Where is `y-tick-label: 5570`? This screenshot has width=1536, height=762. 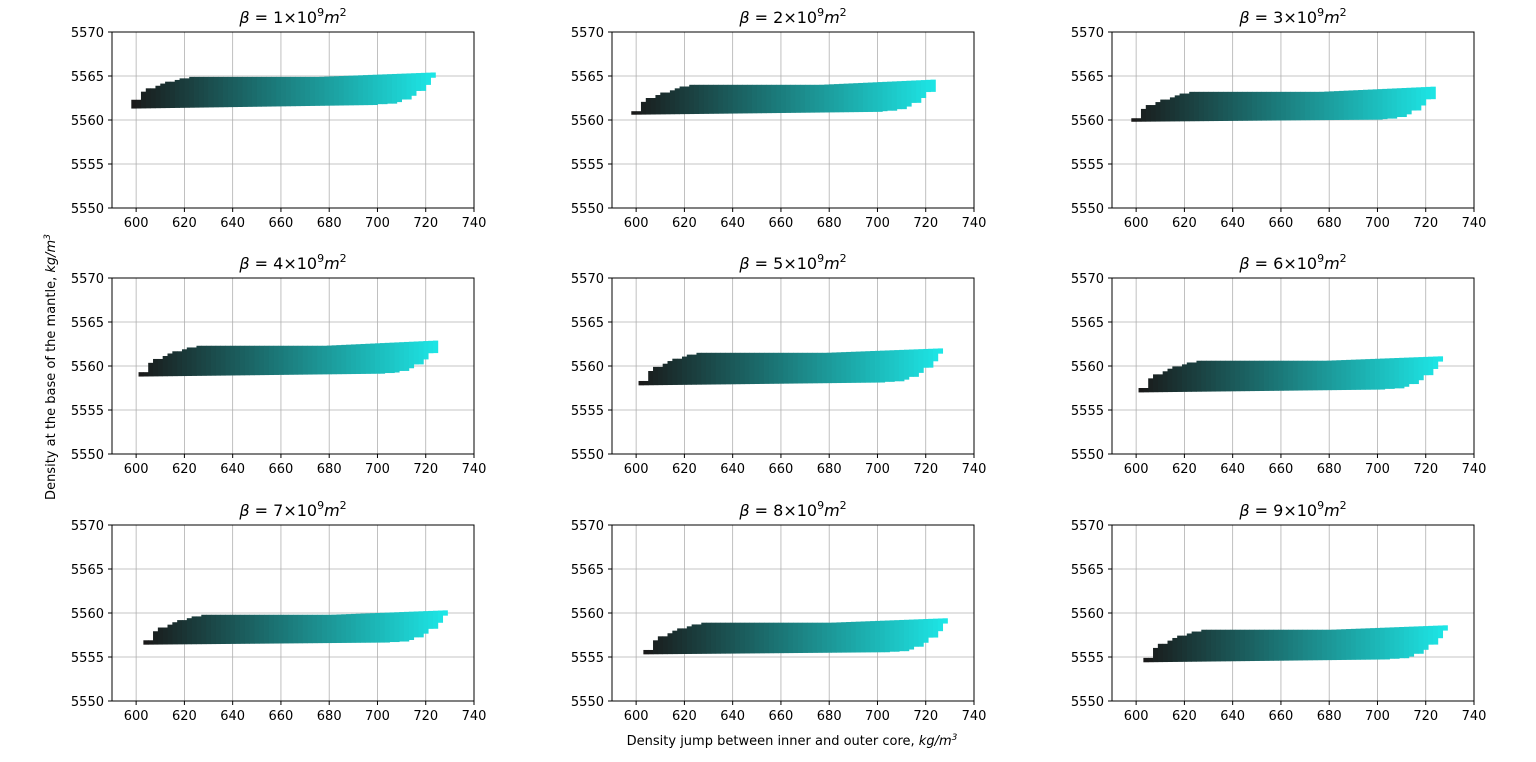
y-tick-label: 5570 is located at coordinates (587, 526).